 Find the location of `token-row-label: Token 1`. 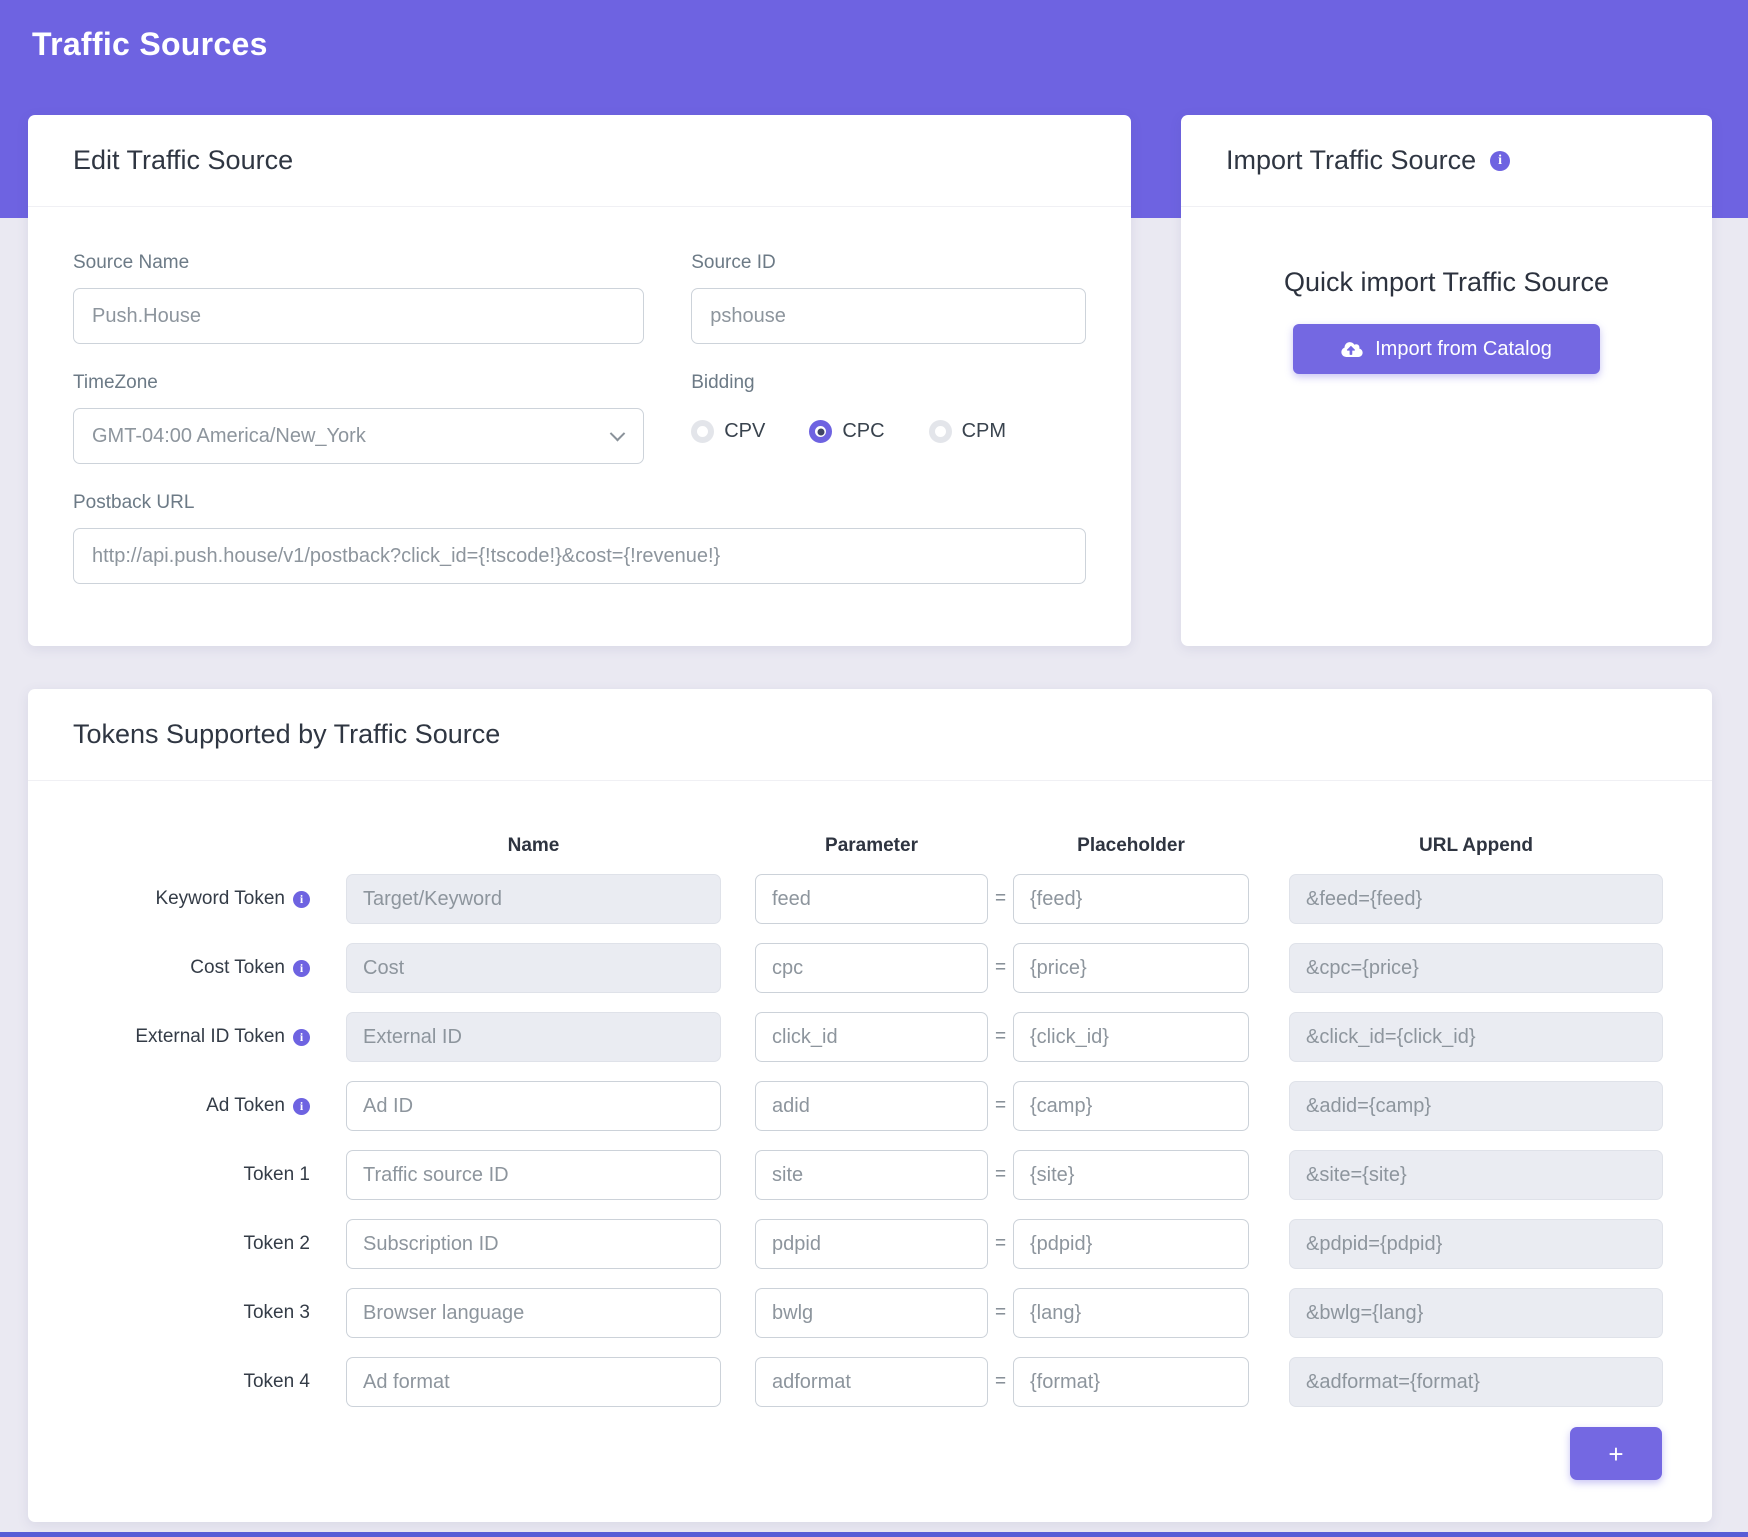

token-row-label: Token 1 is located at coordinates (276, 1174).